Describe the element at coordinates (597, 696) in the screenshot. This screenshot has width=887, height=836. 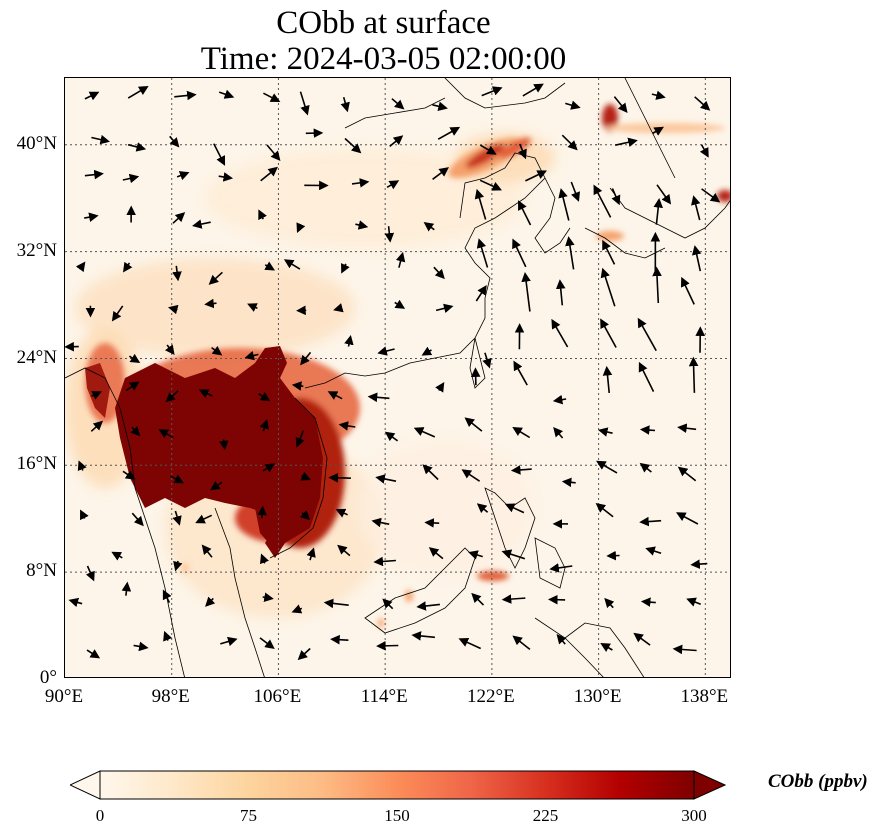
I see `x-tick-label: 130°E` at that location.